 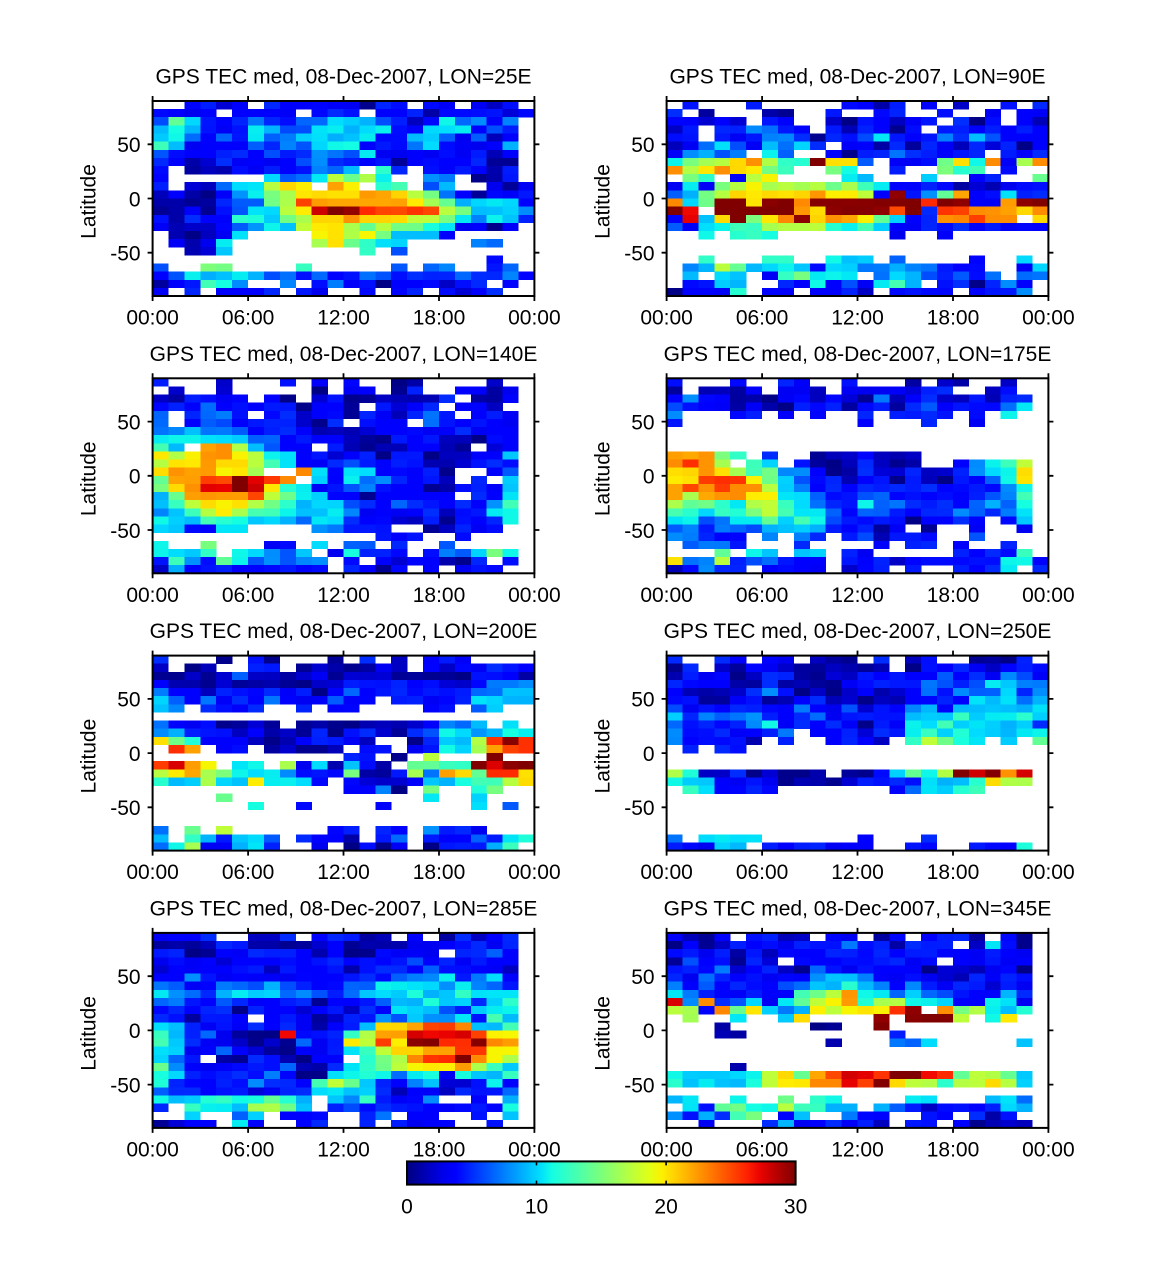 What do you see at coordinates (344, 354) in the screenshot?
I see `svg-text:GPS TEC med, 08-Dec-2007, LON=: GPS TEC med, 08-Dec-2007, LON=140E` at bounding box center [344, 354].